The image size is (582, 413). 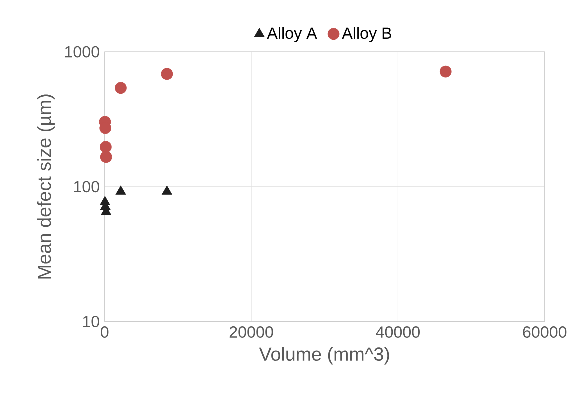 What do you see at coordinates (104, 332) in the screenshot?
I see `x-tick-label: 0` at bounding box center [104, 332].